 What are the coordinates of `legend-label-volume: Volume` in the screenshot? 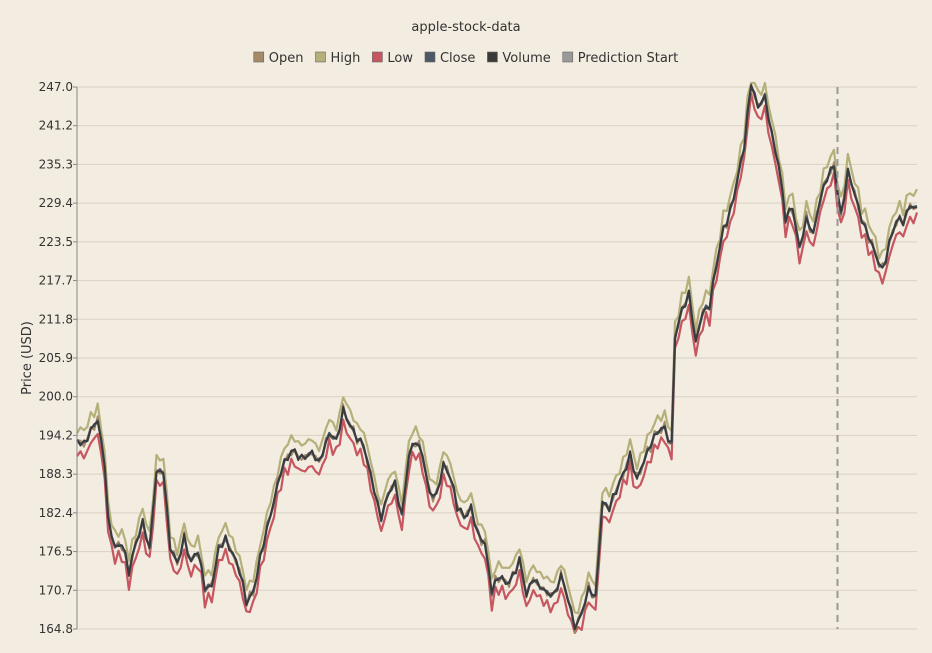 It's located at (526, 58).